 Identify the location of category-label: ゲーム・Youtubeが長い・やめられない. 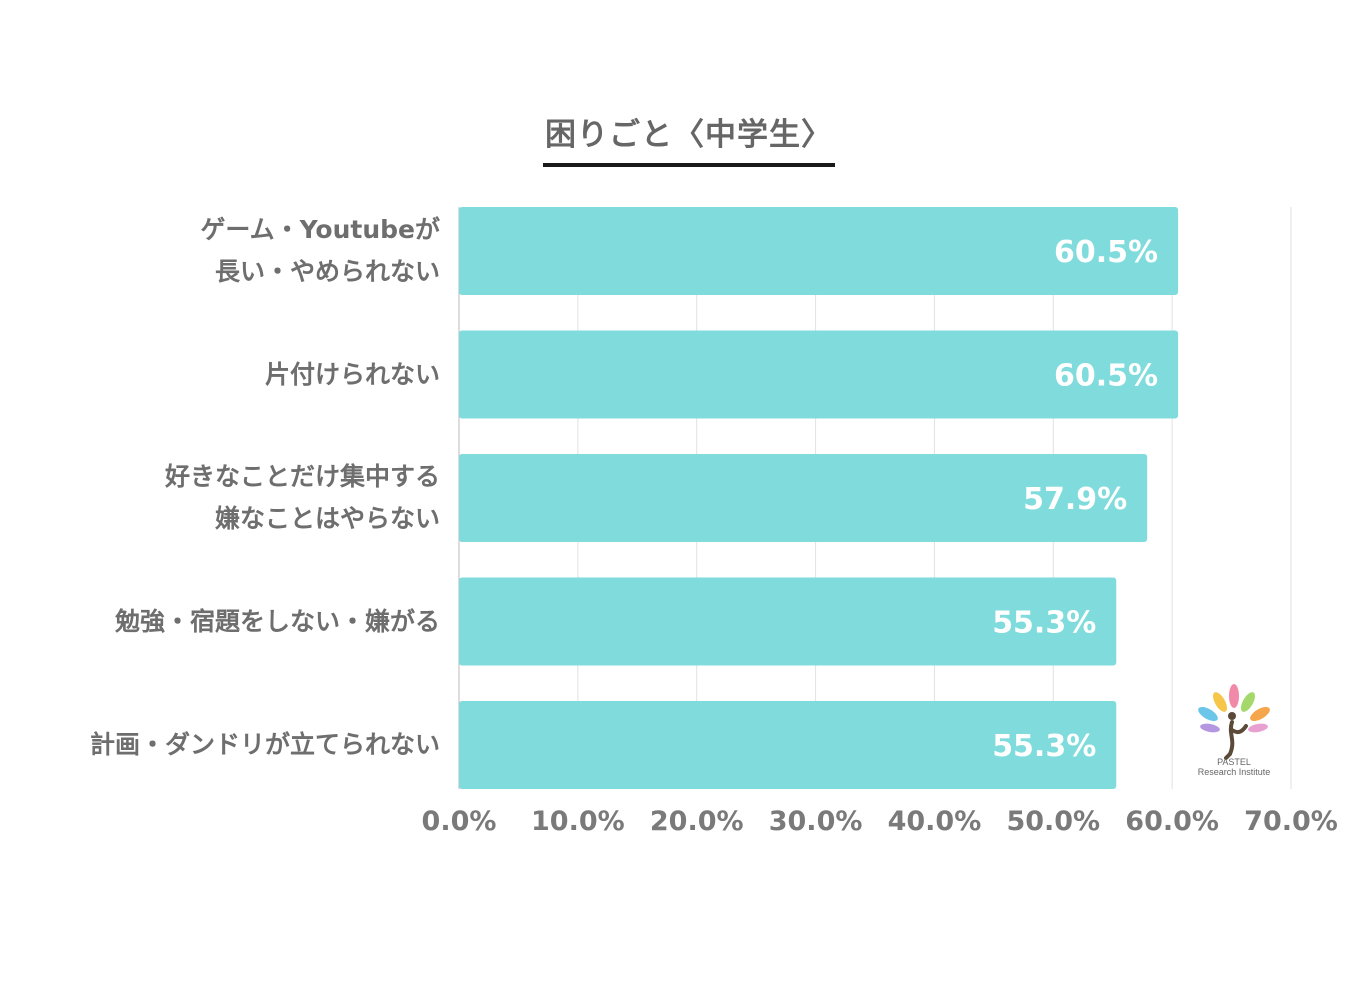
(320, 251).